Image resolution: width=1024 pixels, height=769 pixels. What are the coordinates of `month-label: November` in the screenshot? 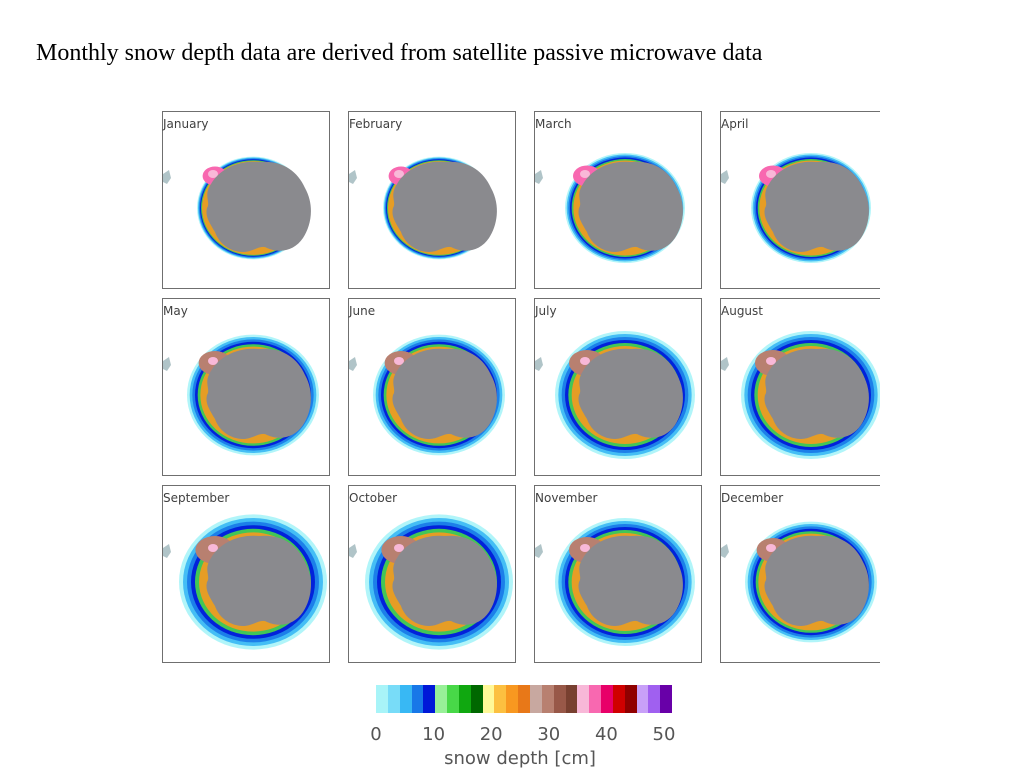 It's located at (566, 498).